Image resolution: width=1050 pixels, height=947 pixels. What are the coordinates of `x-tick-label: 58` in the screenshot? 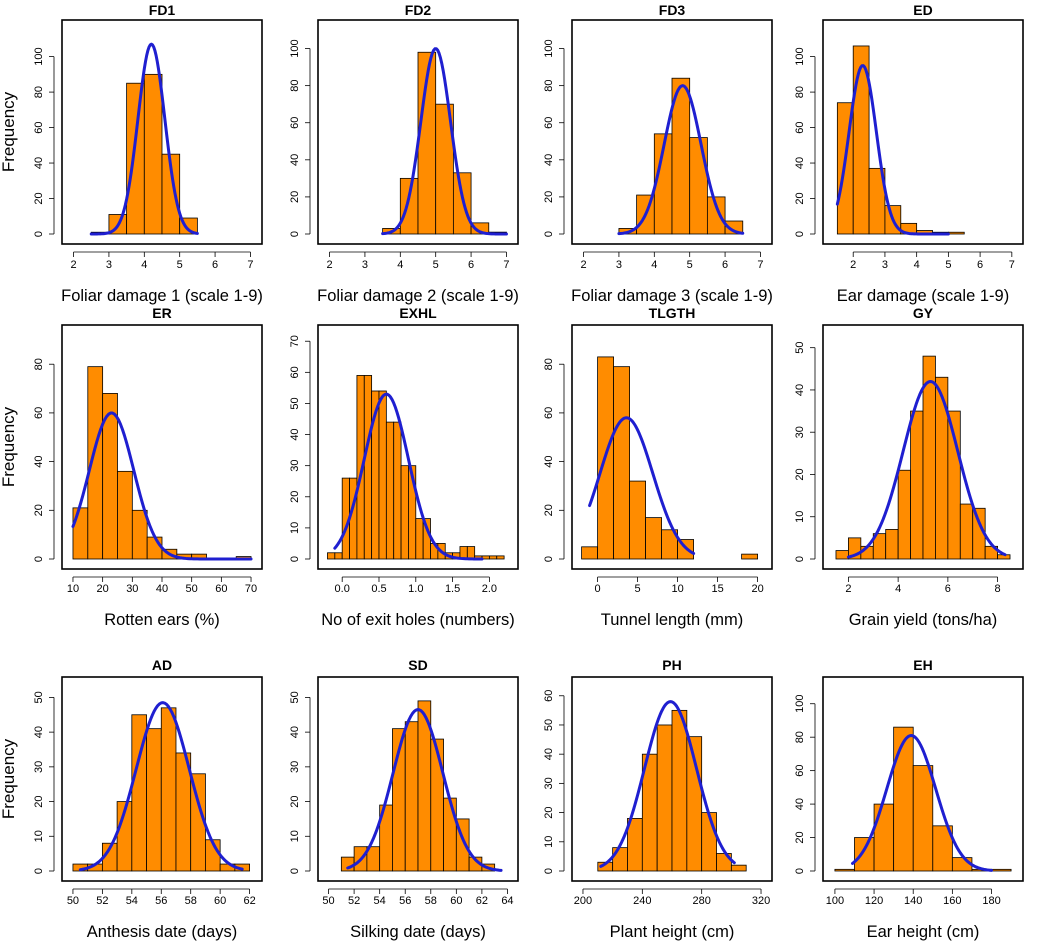 It's located at (191, 901).